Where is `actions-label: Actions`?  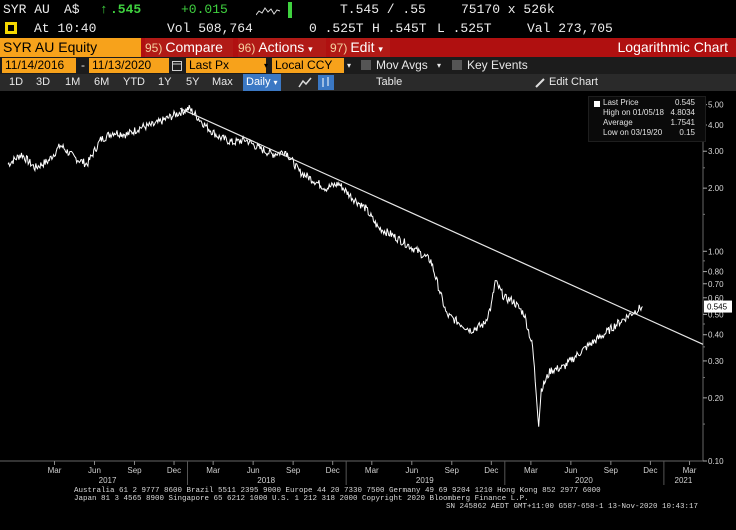 actions-label: Actions is located at coordinates (281, 47).